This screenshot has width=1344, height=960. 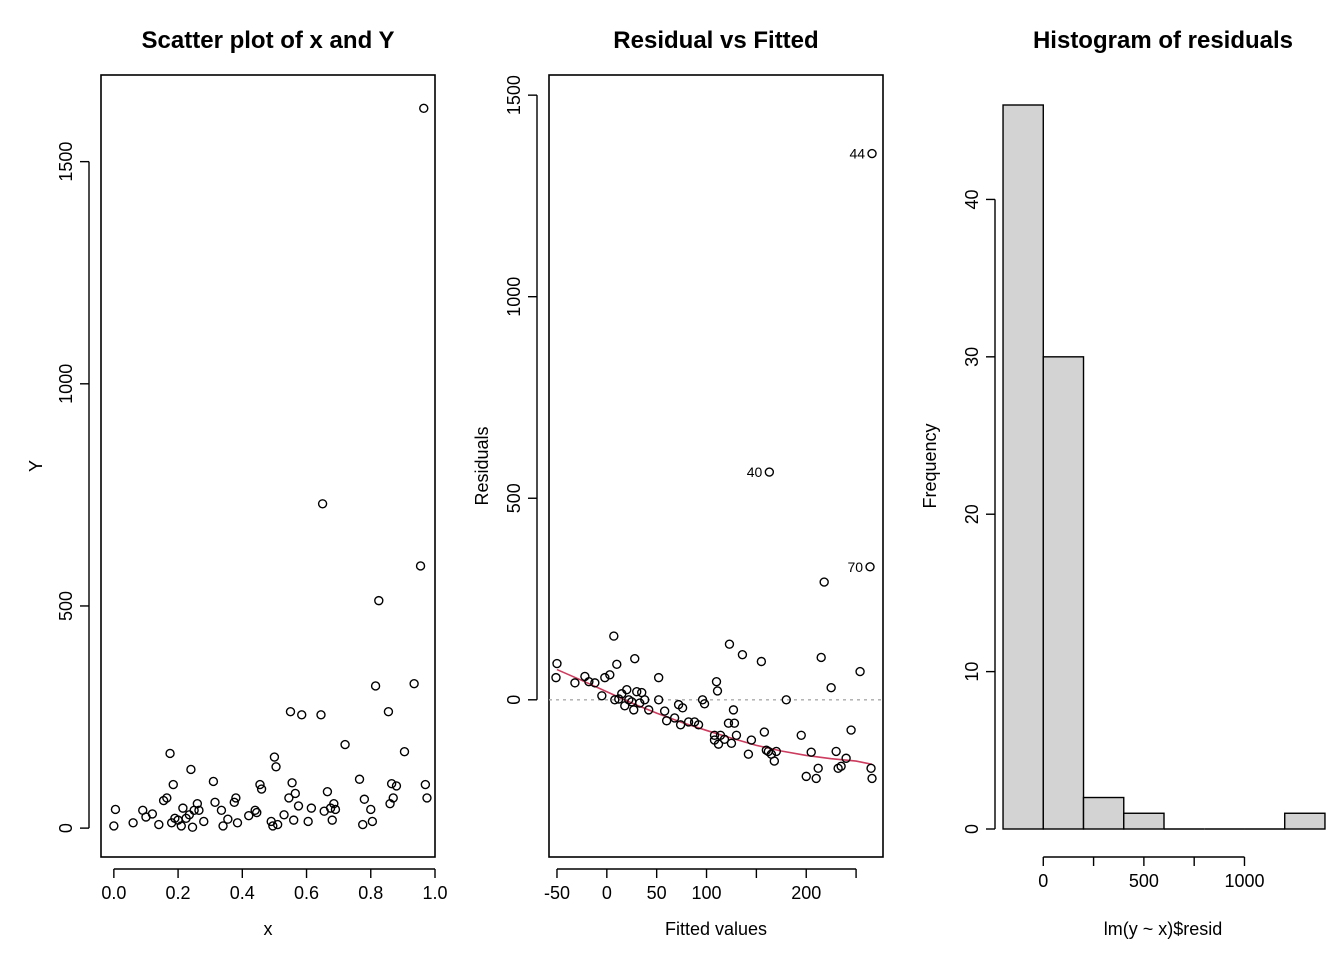 What do you see at coordinates (716, 929) in the screenshot?
I see `residual-x-label: Fitted values` at bounding box center [716, 929].